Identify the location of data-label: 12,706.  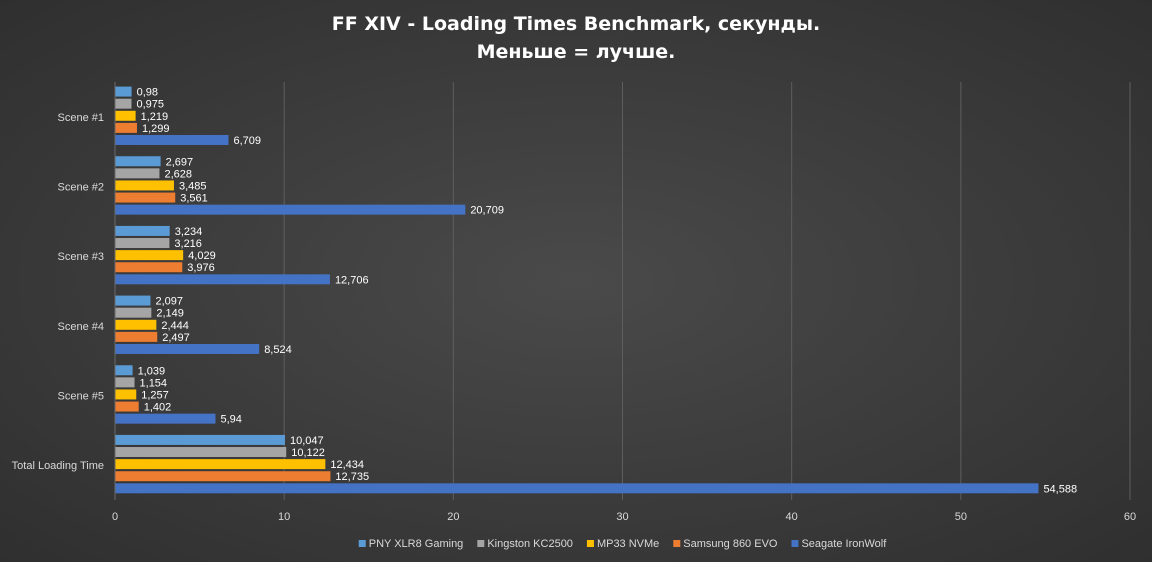
(352, 280).